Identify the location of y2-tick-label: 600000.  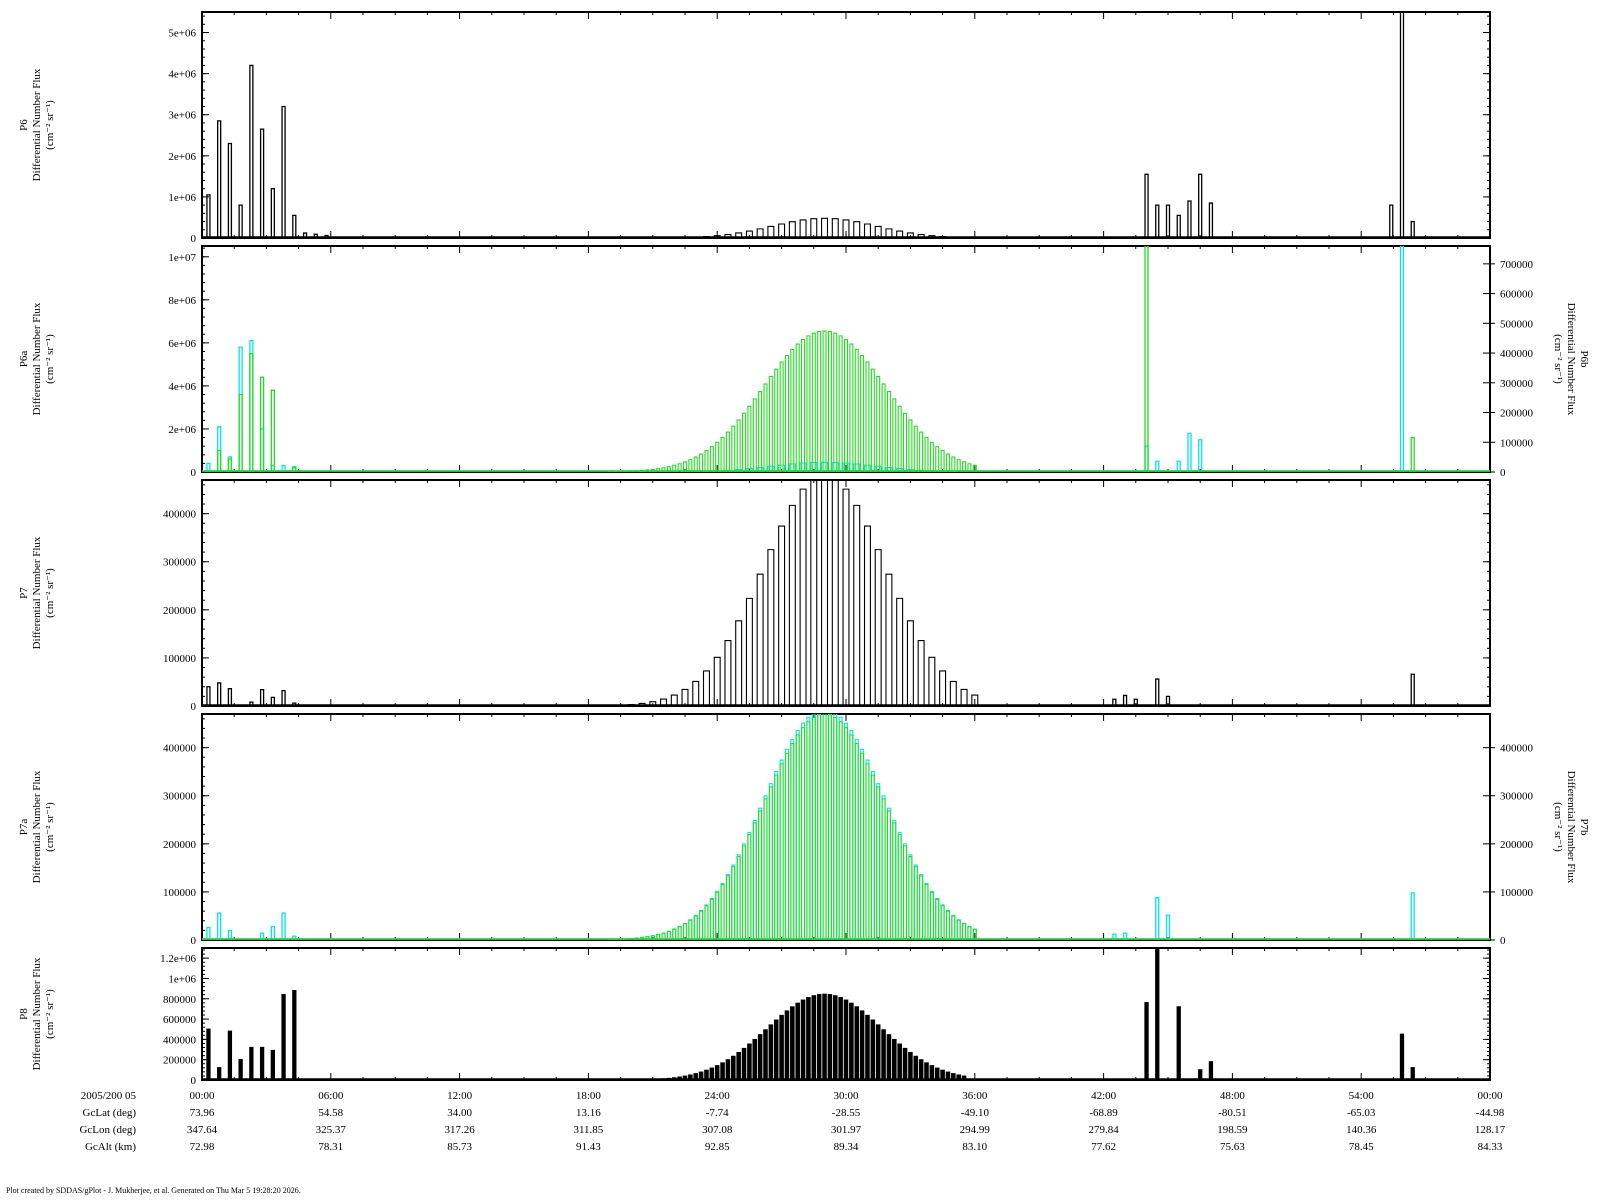
(1517, 295).